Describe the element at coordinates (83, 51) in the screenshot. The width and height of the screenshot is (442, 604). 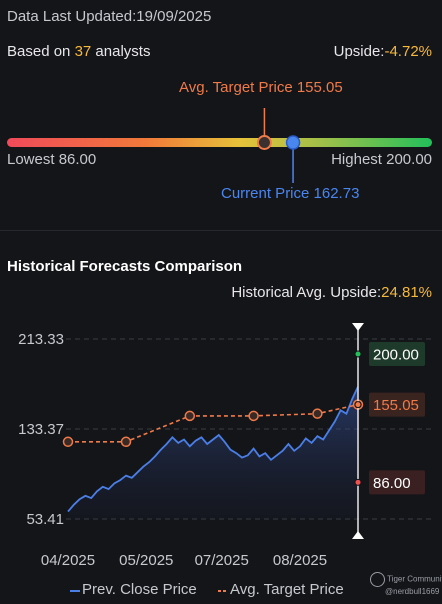
I see `analyst-count: 37` at that location.